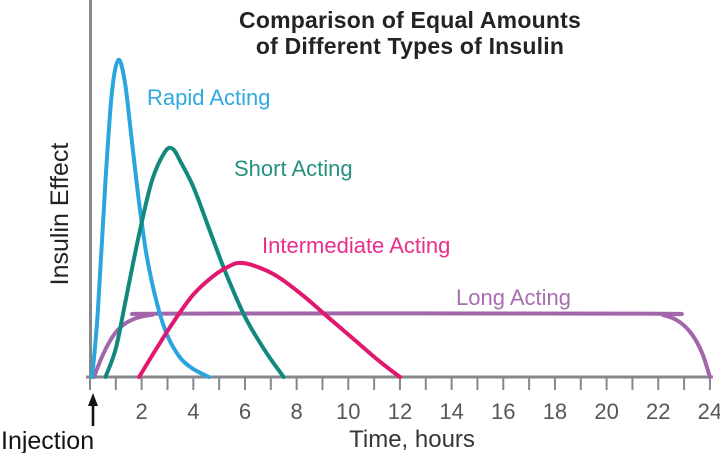 The height and width of the screenshot is (453, 720). What do you see at coordinates (503, 411) in the screenshot?
I see `x-tick-label-16: 16` at bounding box center [503, 411].